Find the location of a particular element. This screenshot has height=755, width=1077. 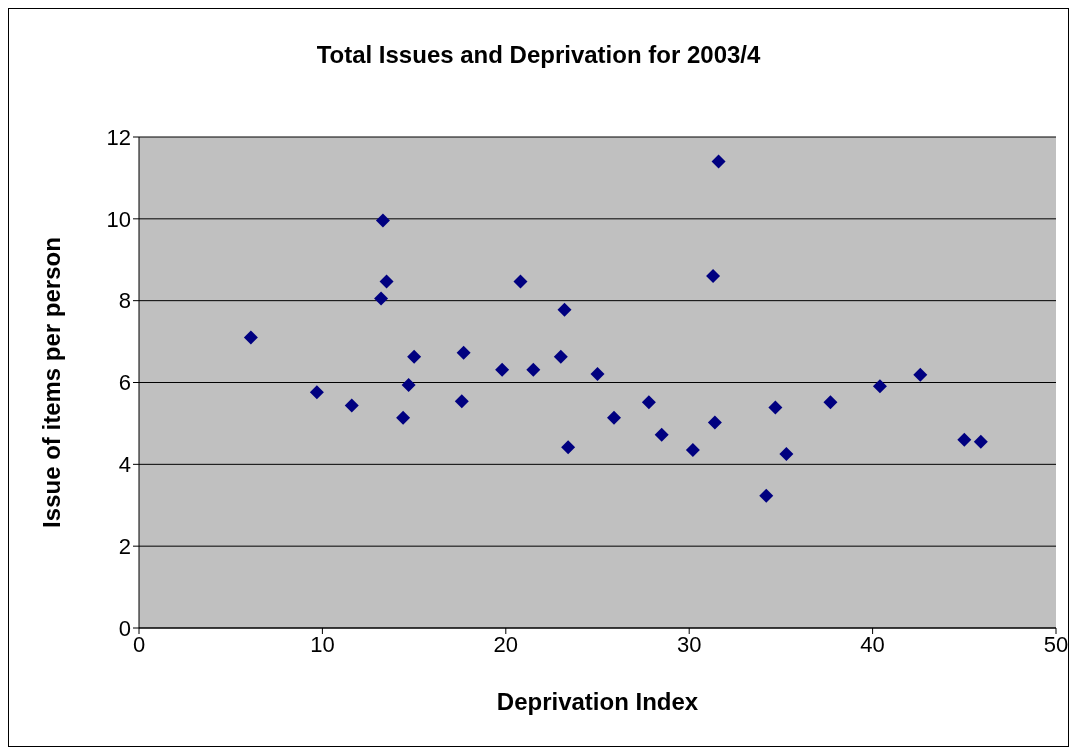

y-tick-label: 8 is located at coordinates (124, 301).